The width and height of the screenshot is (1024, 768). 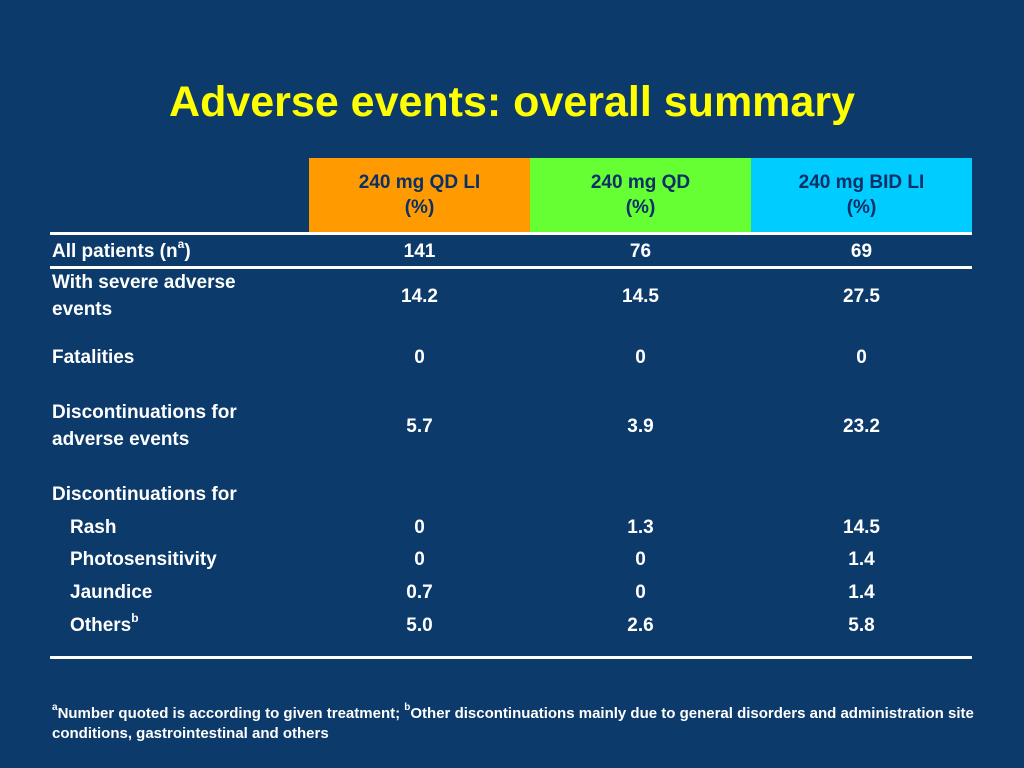 What do you see at coordinates (144, 426) in the screenshot?
I see `row-label-discontinuations-ae: Discontinuations for adverse events` at bounding box center [144, 426].